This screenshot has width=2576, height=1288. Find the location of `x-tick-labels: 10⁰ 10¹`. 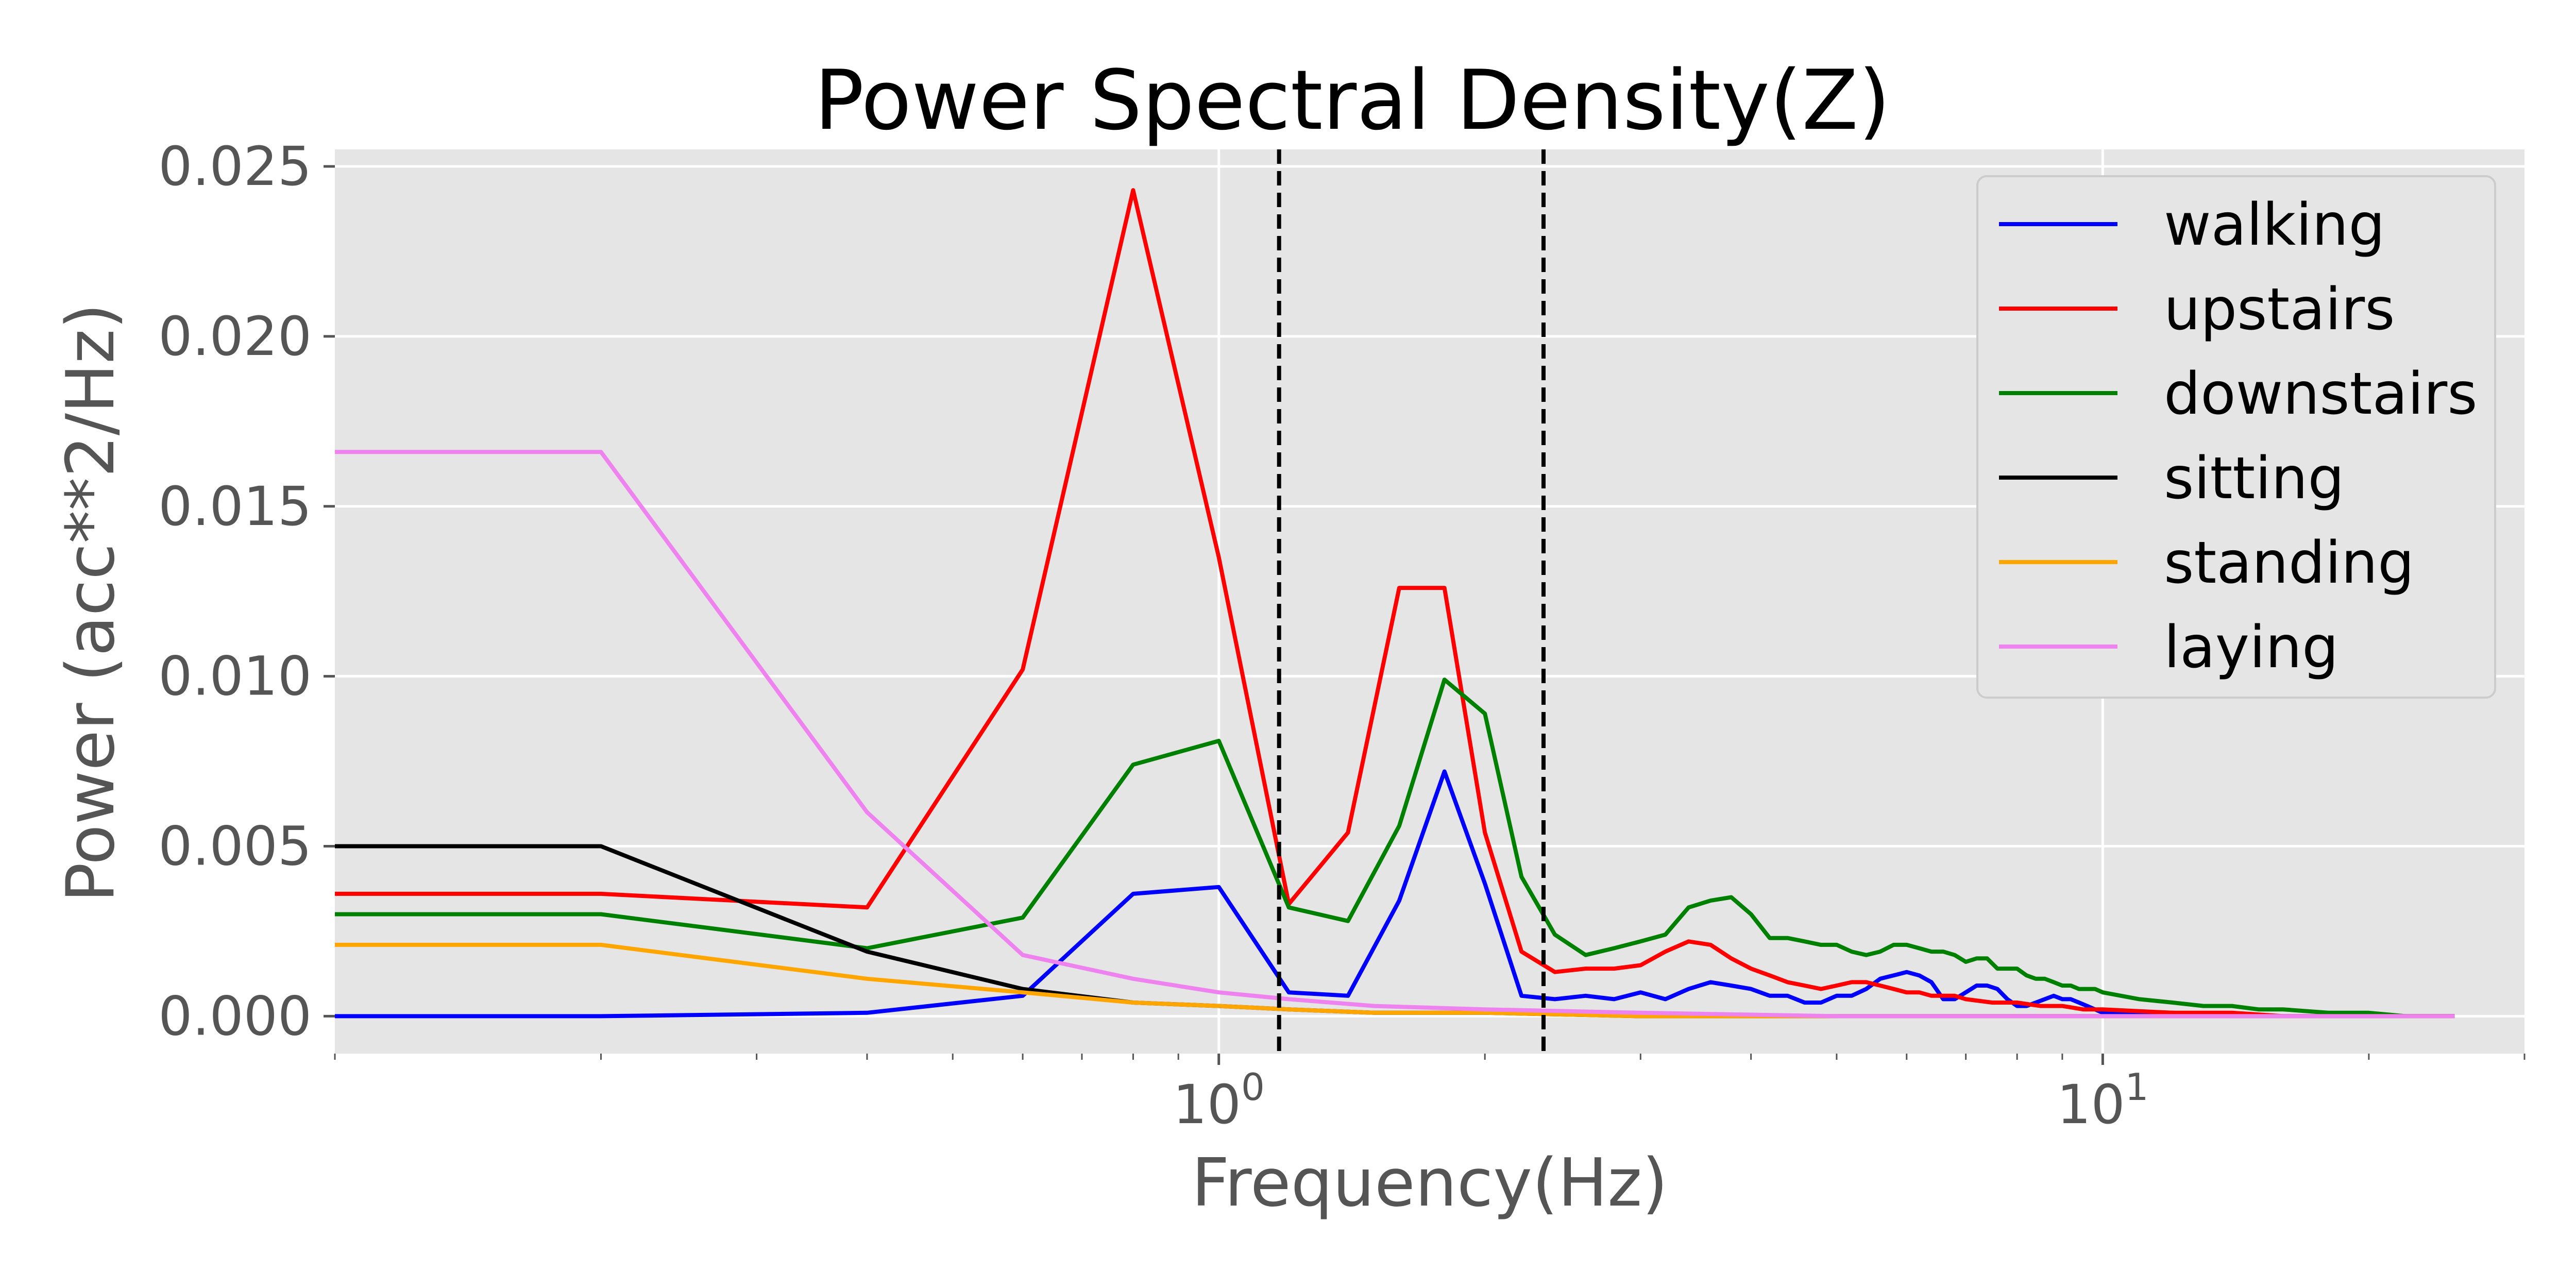

x-tick-labels: 10⁰ 10¹ is located at coordinates (1660, 1095).